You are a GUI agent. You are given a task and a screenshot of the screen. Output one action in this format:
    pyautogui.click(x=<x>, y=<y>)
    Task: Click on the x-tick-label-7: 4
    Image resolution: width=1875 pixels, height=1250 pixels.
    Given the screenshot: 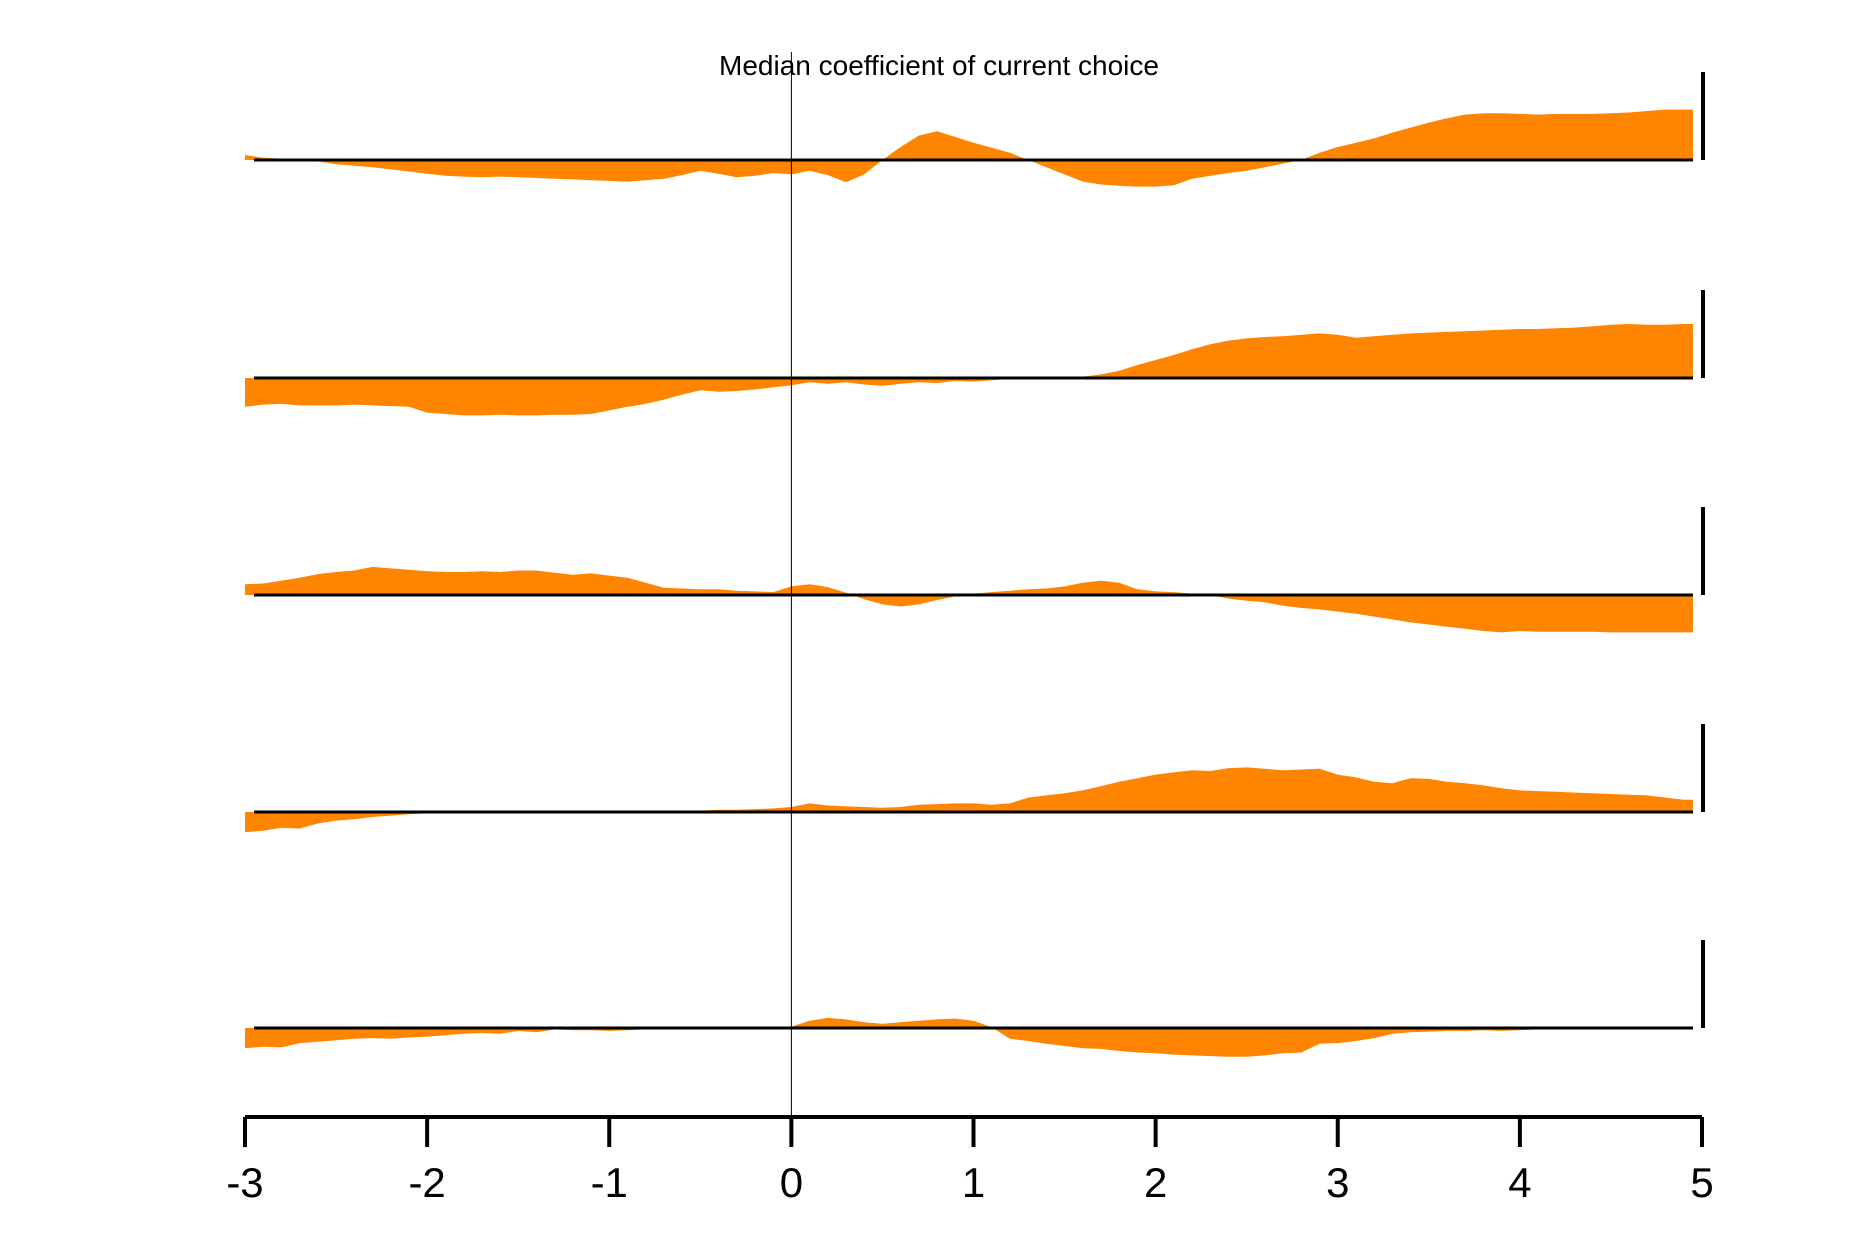 What is the action you would take?
    pyautogui.click(x=1519, y=1182)
    